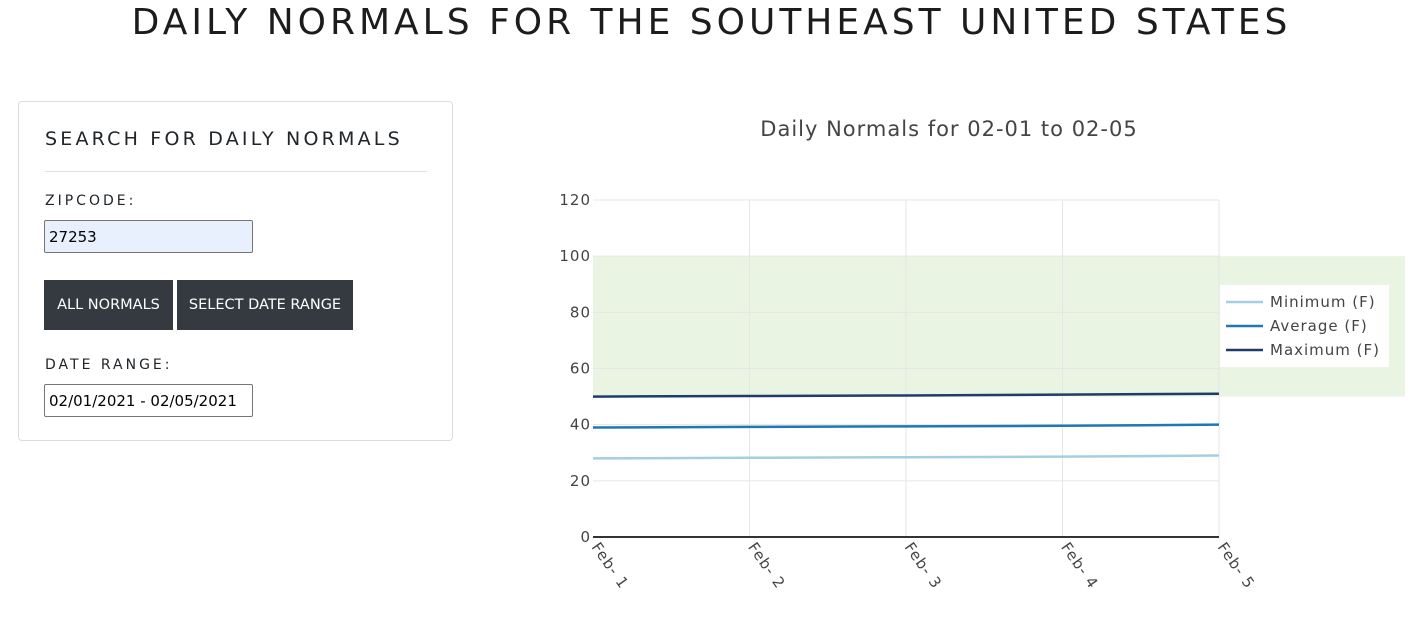 This screenshot has height=620, width=1423. What do you see at coordinates (1323, 302) in the screenshot?
I see `legend-label: Minimum (F)` at bounding box center [1323, 302].